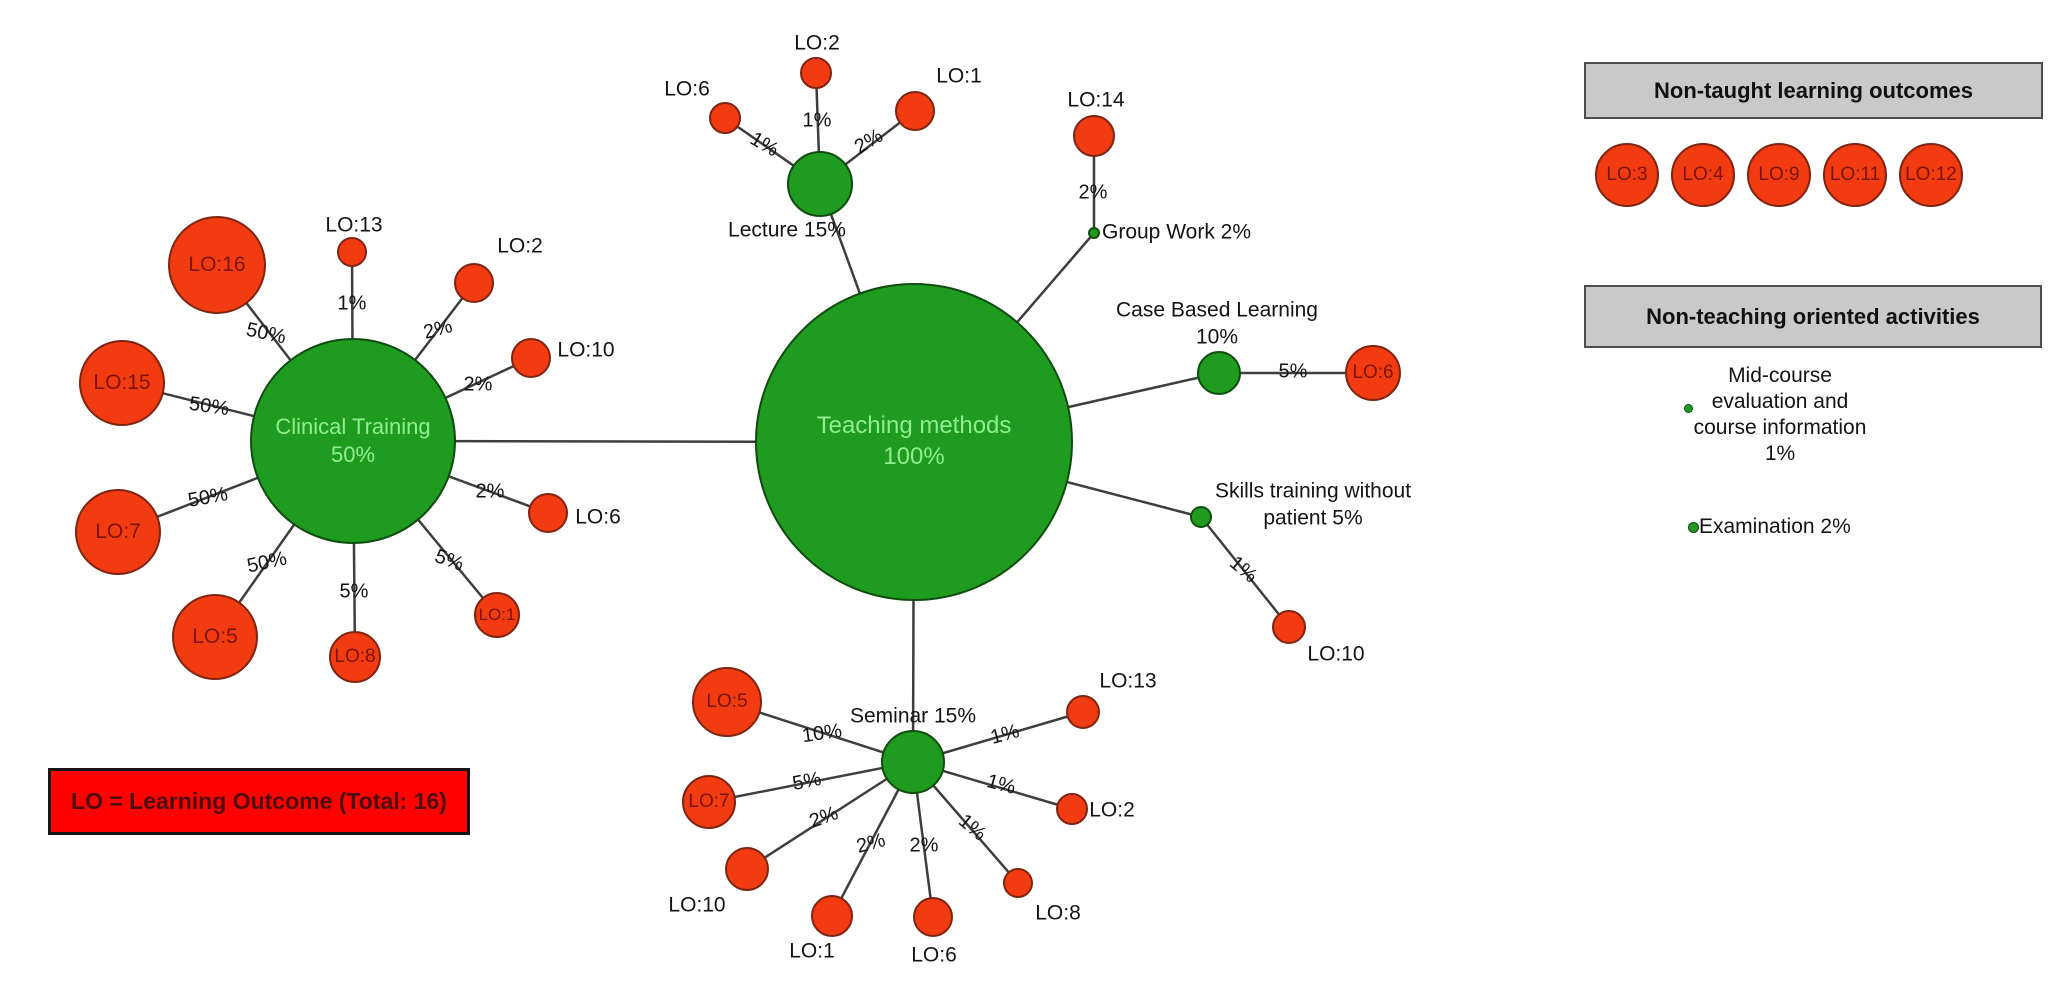 The height and width of the screenshot is (1001, 2059). I want to click on node-c6, so click(548, 513).